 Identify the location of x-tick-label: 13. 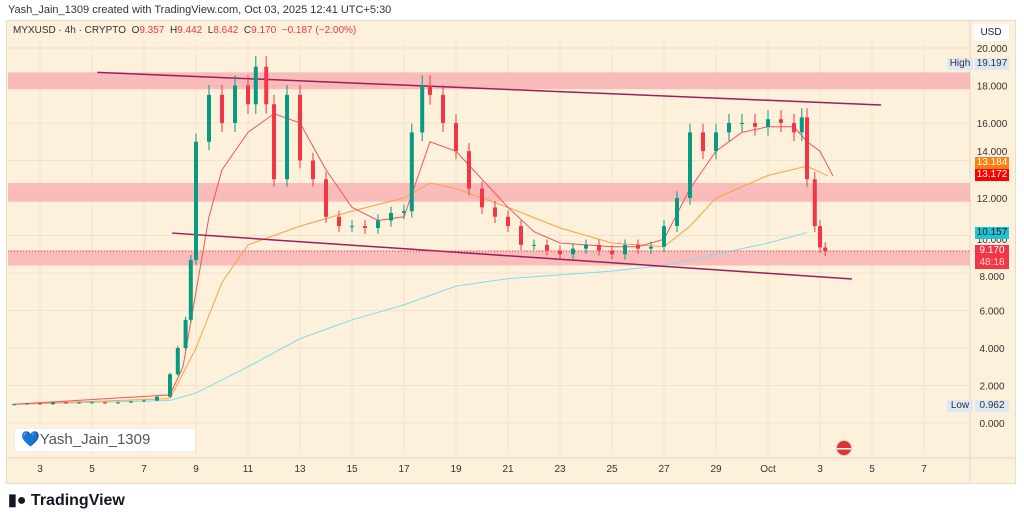
(300, 469).